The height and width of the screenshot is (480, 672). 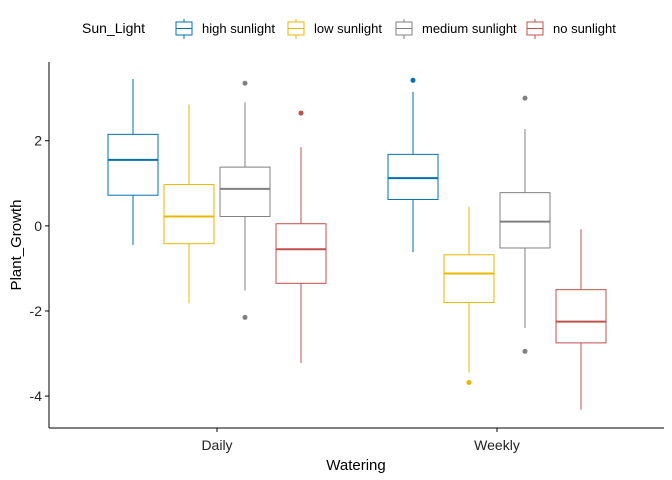 I want to click on legend-item-no-sunlight: no sunlight, so click(x=571, y=29).